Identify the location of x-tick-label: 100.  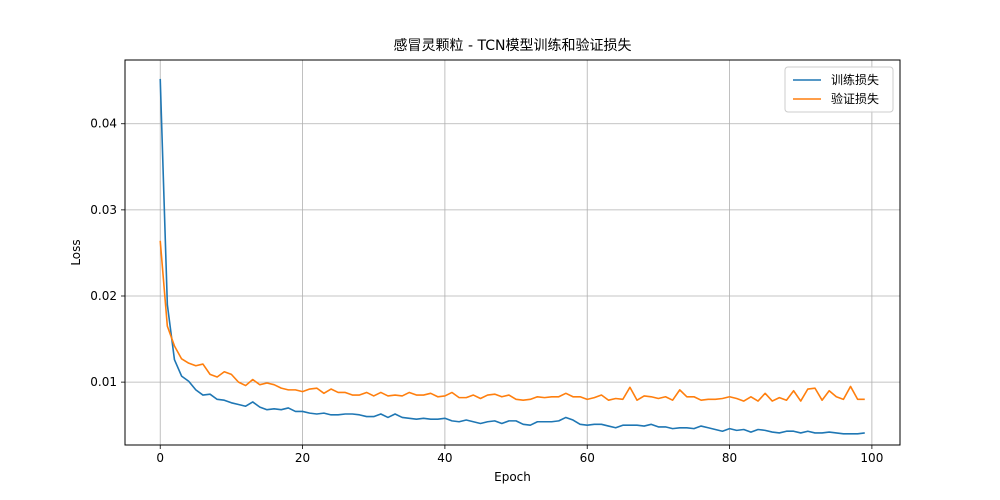
(871, 458).